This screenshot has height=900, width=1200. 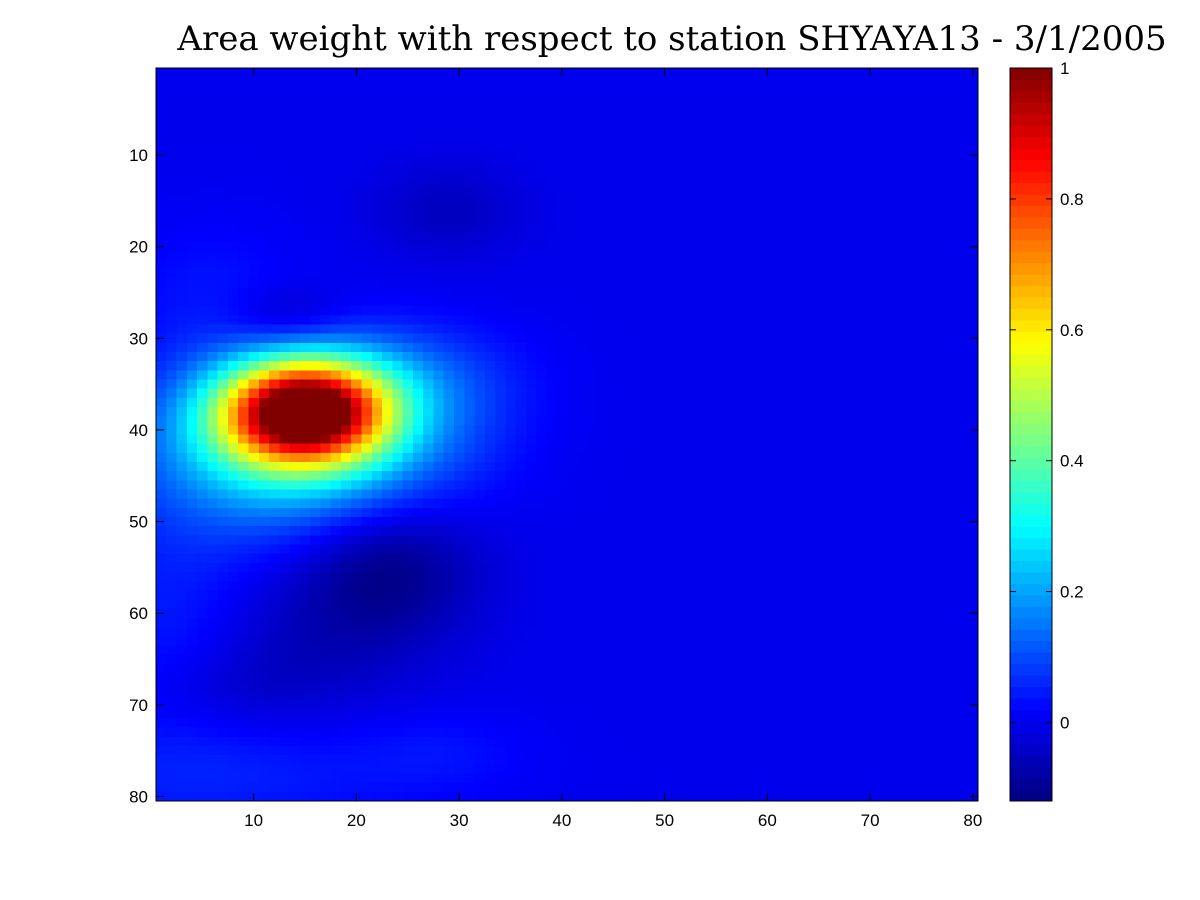 What do you see at coordinates (1072, 461) in the screenshot?
I see `colorbar-tick-label: 0.4` at bounding box center [1072, 461].